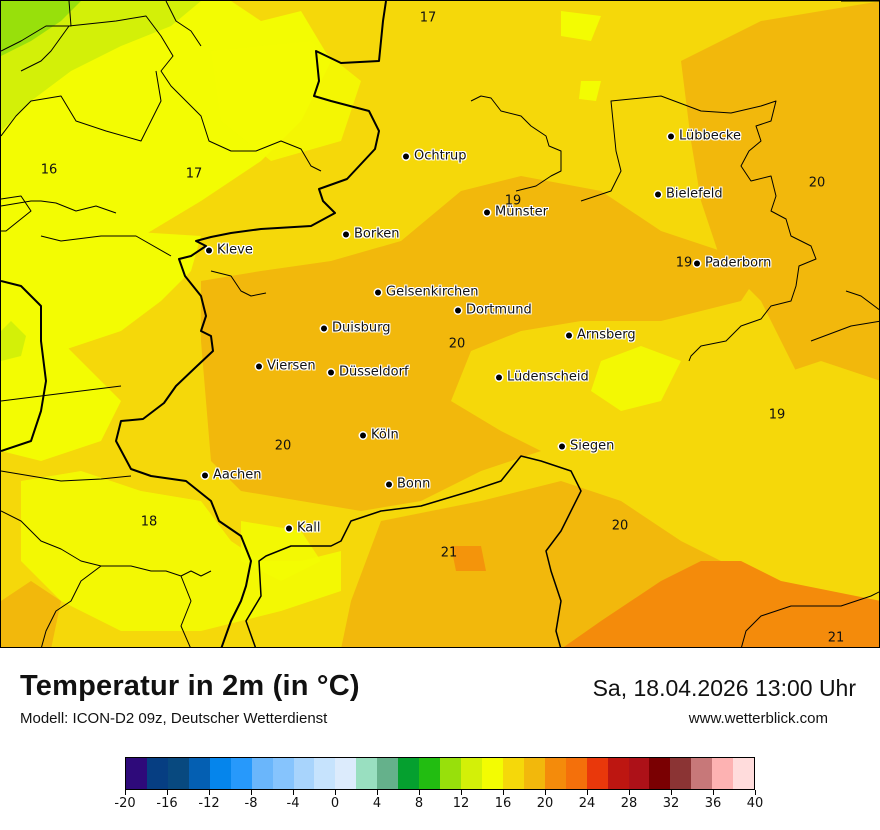 Image resolution: width=880 pixels, height=830 pixels. What do you see at coordinates (694, 194) in the screenshot?
I see `city-label: Bielefeld` at bounding box center [694, 194].